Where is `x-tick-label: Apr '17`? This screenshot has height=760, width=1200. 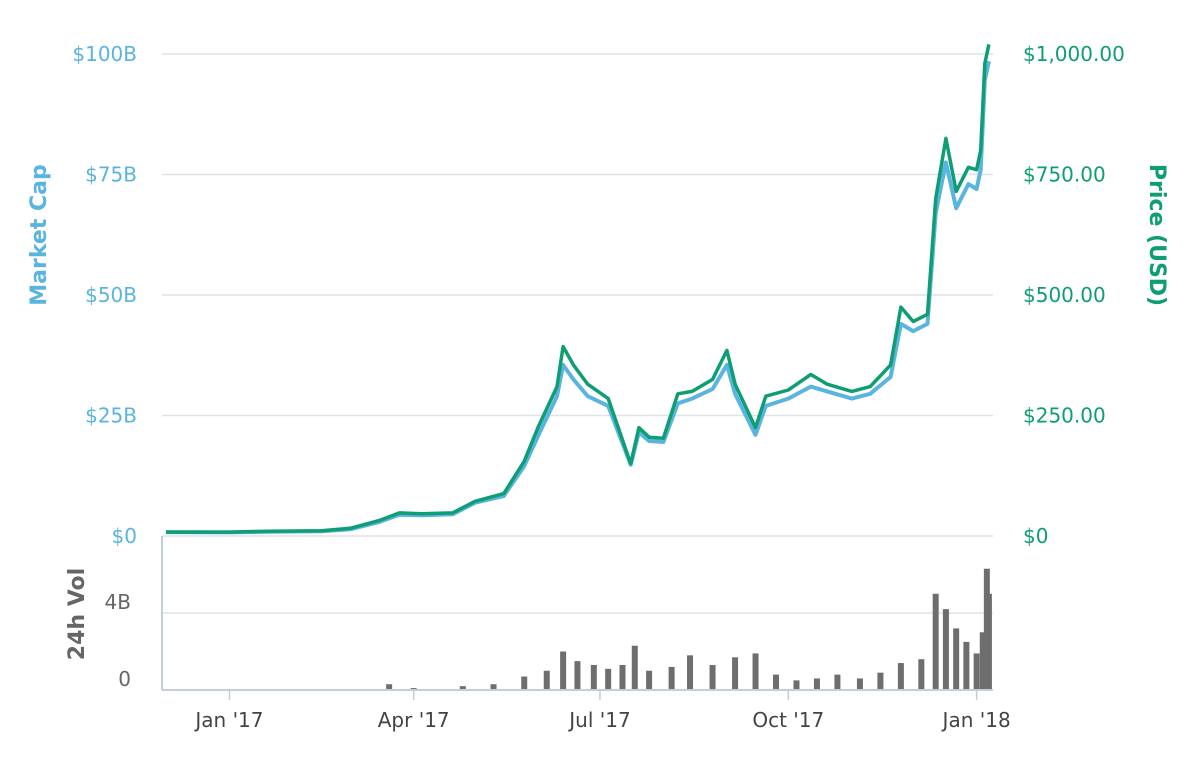
x-tick-label: Apr '17 is located at coordinates (414, 720).